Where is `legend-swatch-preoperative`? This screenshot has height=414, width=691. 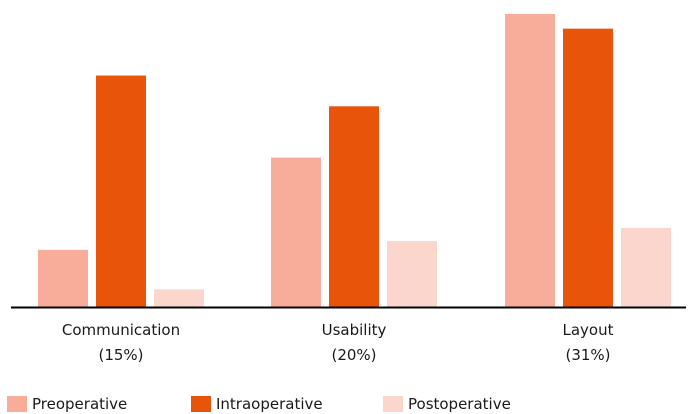 legend-swatch-preoperative is located at coordinates (17, 404).